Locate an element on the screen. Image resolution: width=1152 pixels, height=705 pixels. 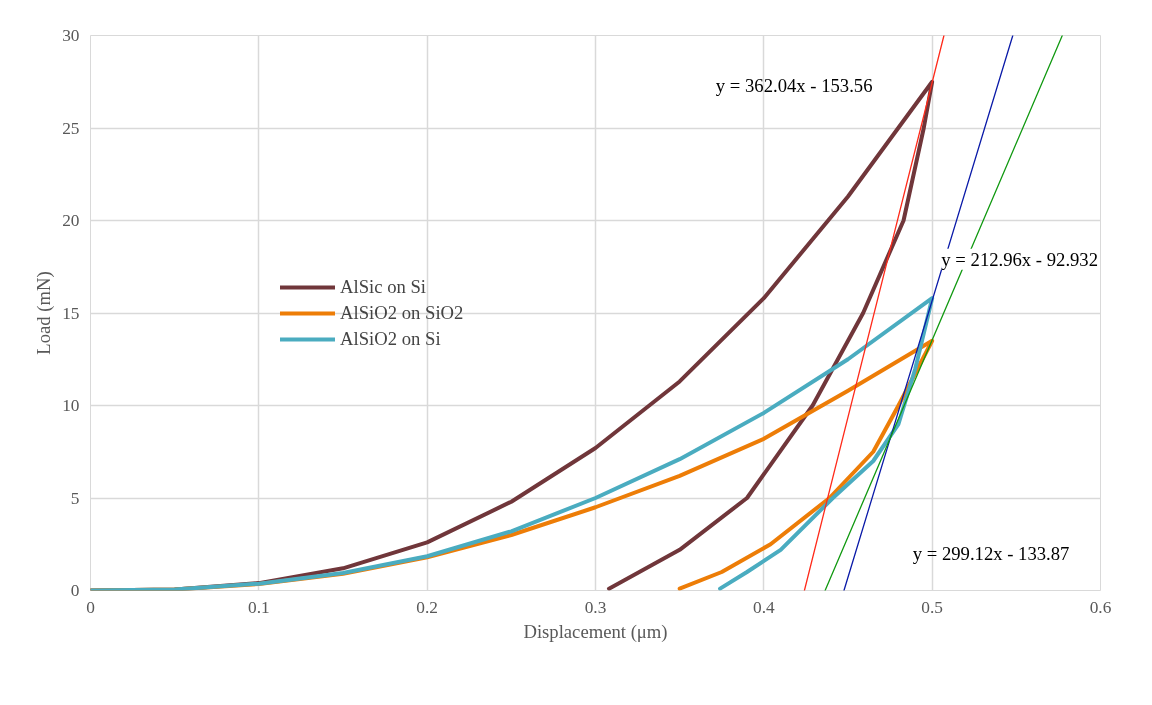
legend-label: AlSiO2 on Si is located at coordinates (390, 338).